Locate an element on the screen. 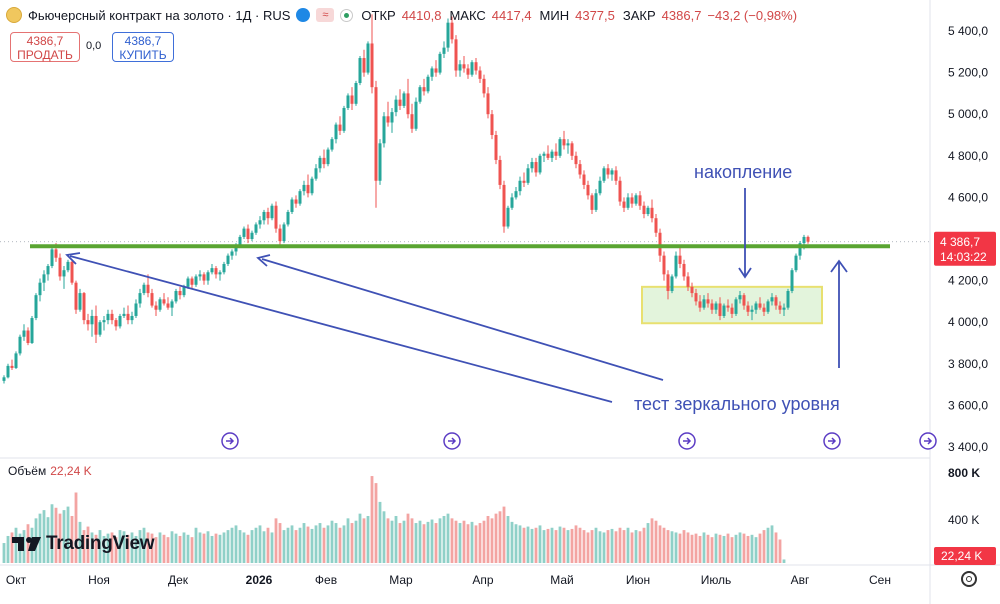 The height and width of the screenshot is (604, 1000). spread-value: 0,0 is located at coordinates (94, 46).